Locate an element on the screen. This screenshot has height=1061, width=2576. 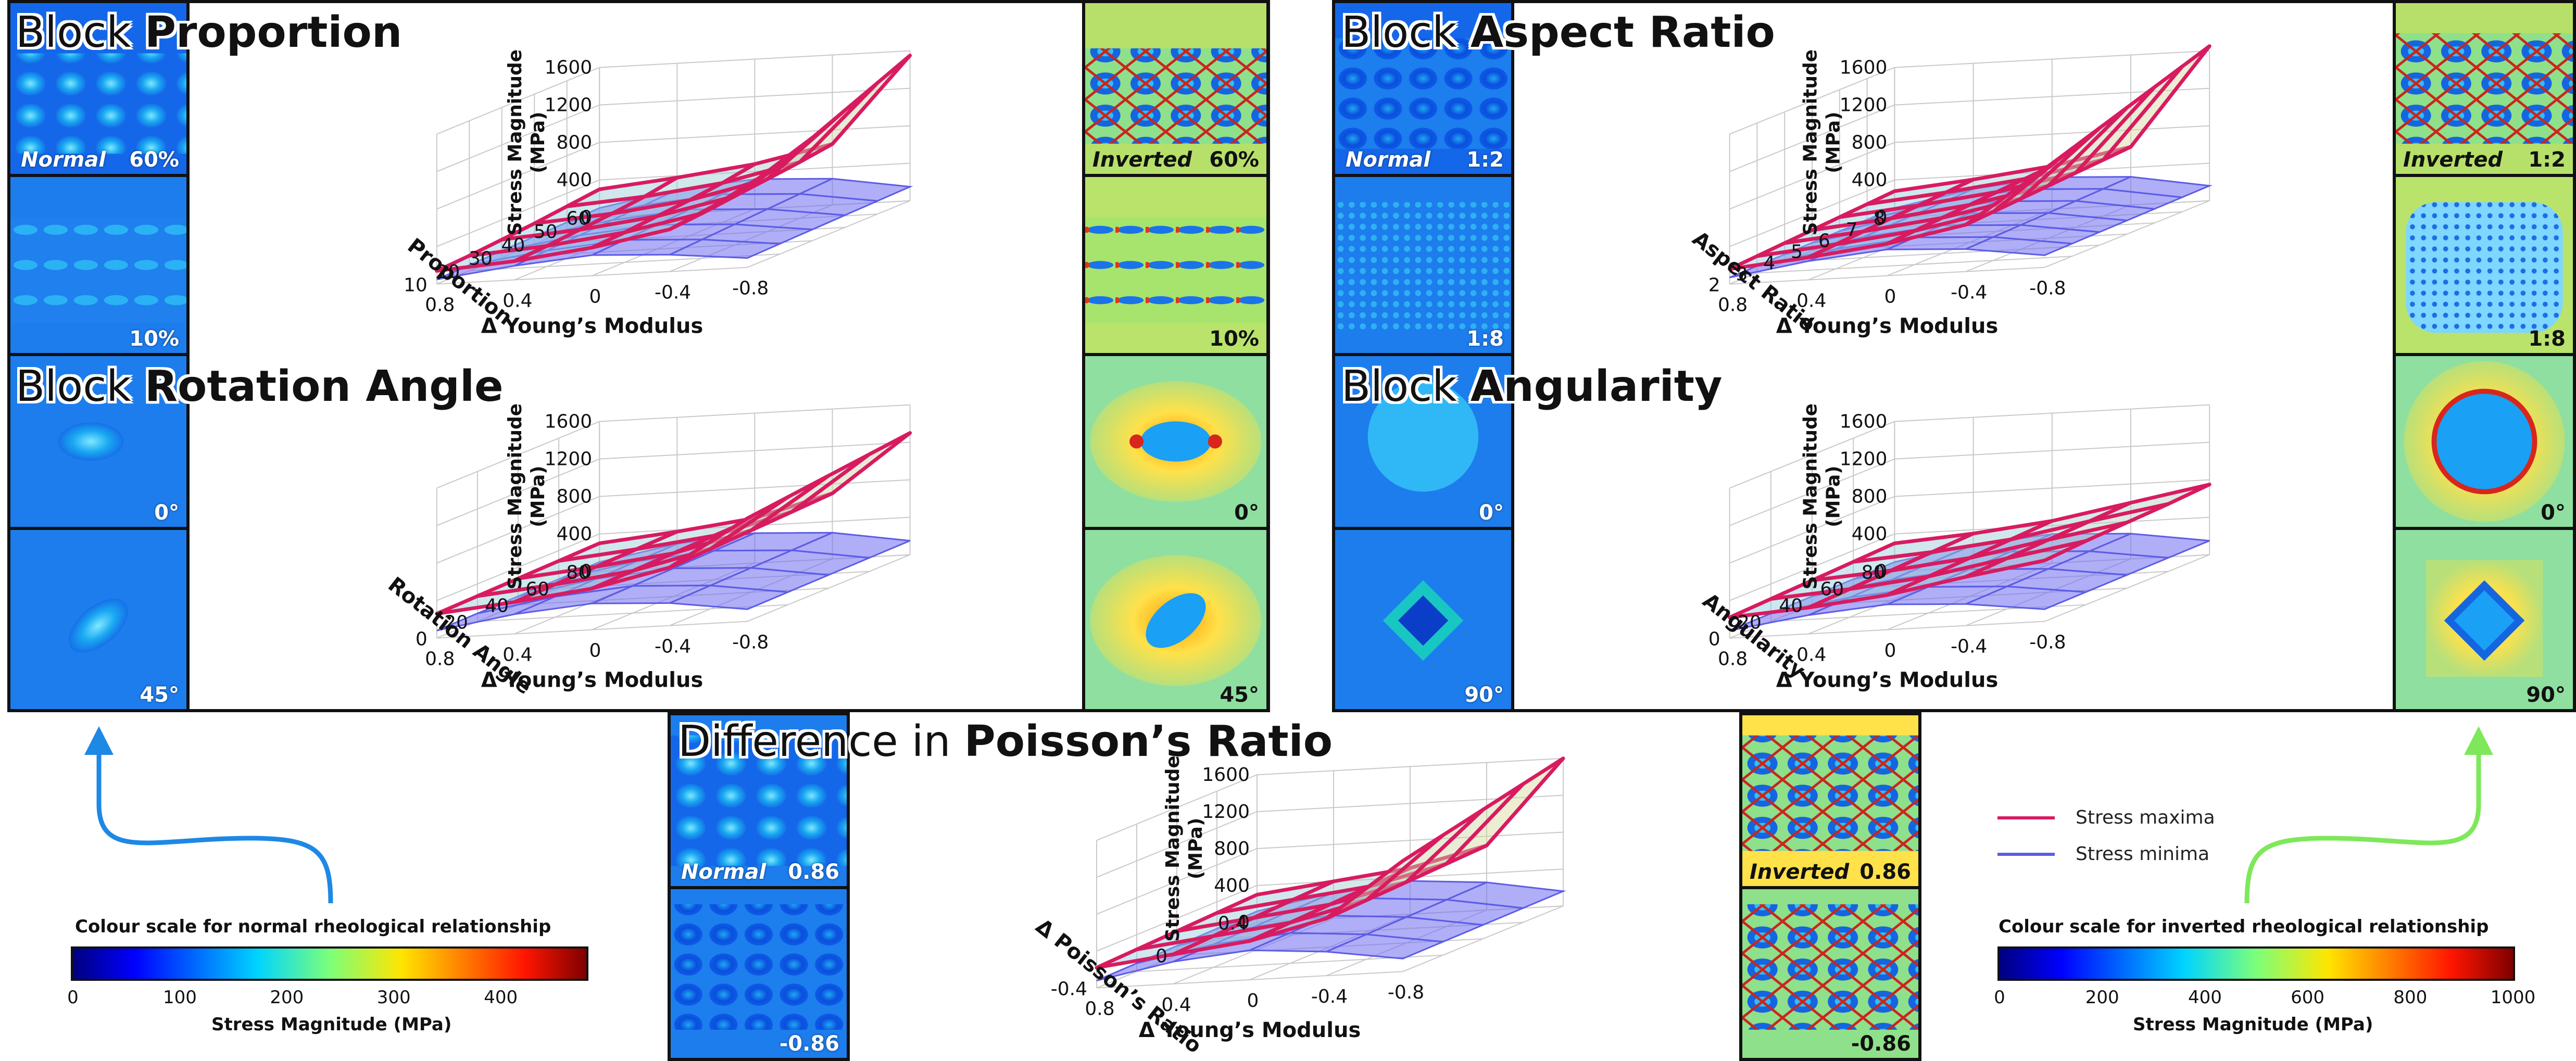
legend: Stress maxima Stress minima is located at coordinates (2133, 843).